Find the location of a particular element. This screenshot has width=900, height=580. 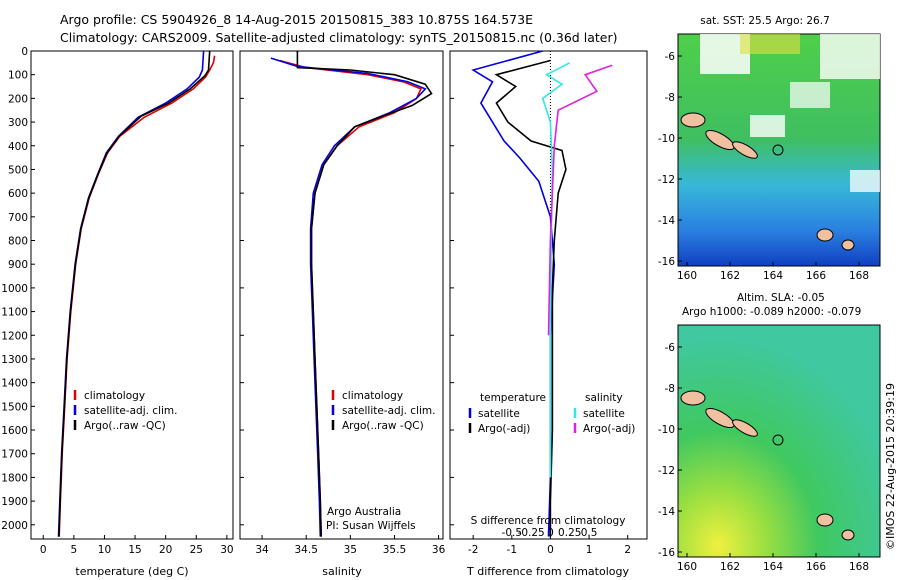

y-tick-label: 0 is located at coordinates (24, 52).